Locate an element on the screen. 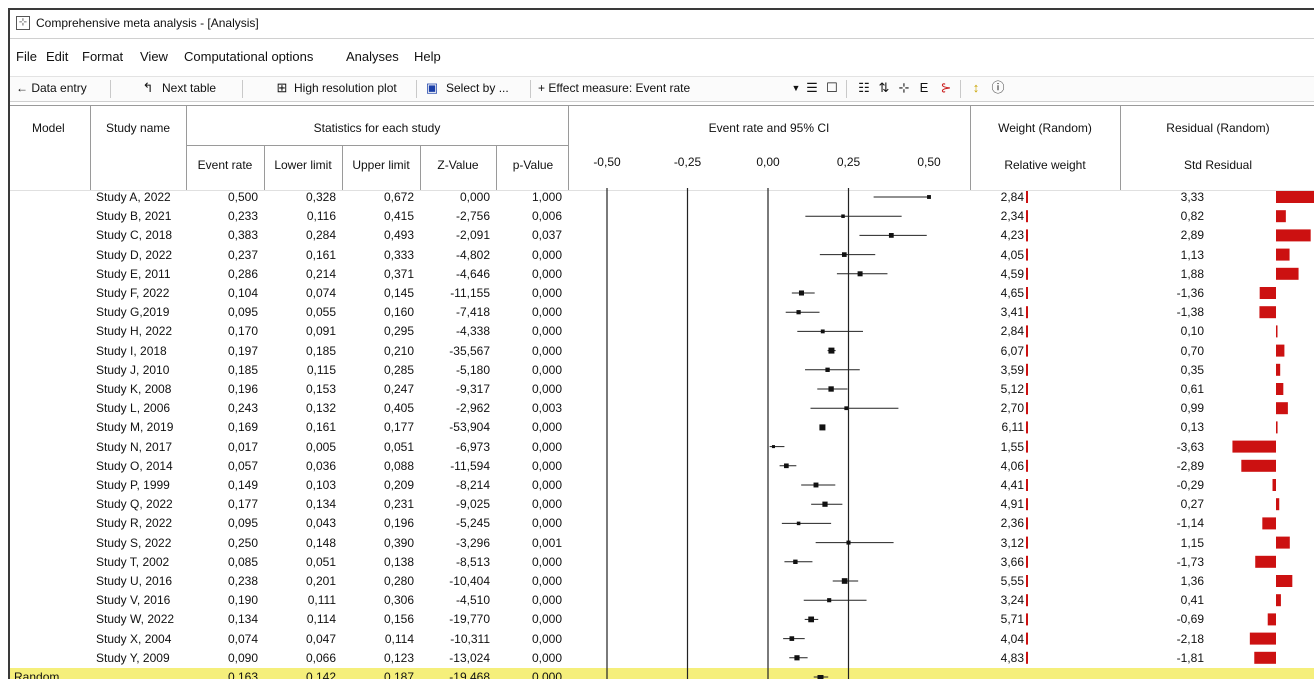 This screenshot has height=679, width=1314. header-lower-limit: Lower limit is located at coordinates (303, 165).